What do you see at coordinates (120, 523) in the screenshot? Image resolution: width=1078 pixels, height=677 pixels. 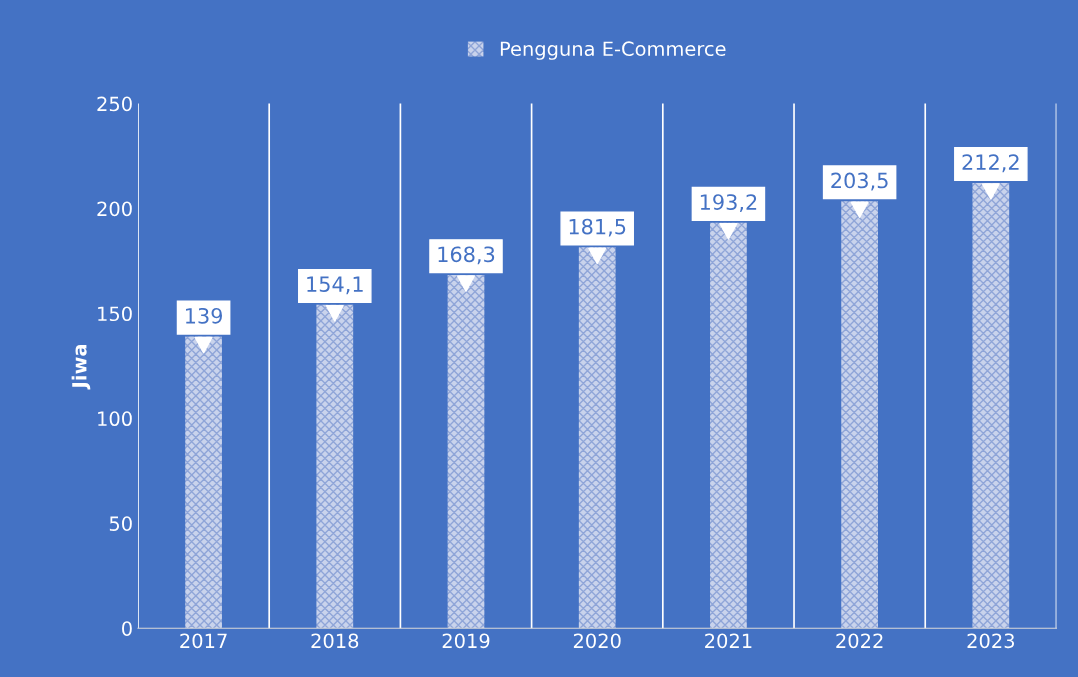 I see `y-tick-label: 50` at bounding box center [120, 523].